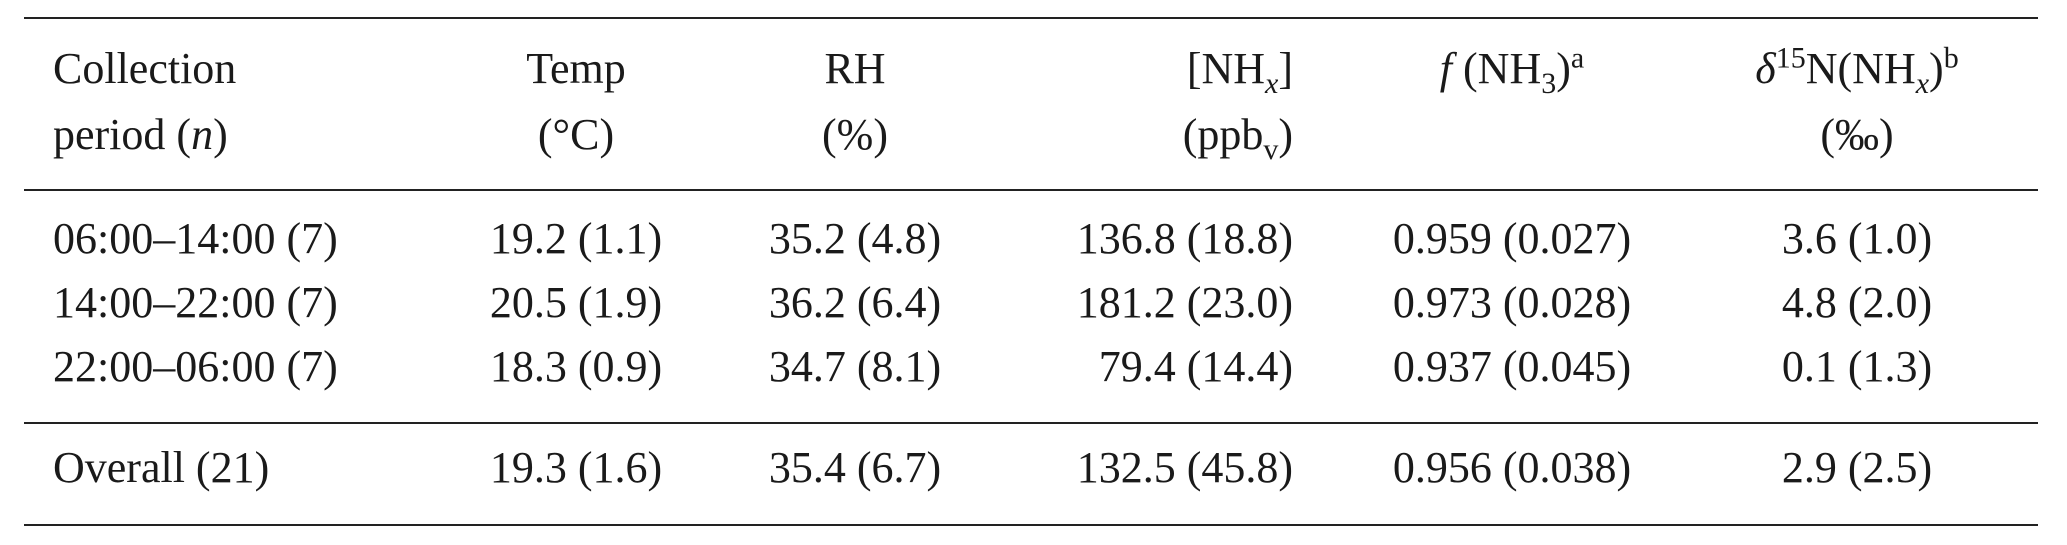  Describe the element at coordinates (1577, 58) in the screenshot. I see `header-sup: a` at that location.